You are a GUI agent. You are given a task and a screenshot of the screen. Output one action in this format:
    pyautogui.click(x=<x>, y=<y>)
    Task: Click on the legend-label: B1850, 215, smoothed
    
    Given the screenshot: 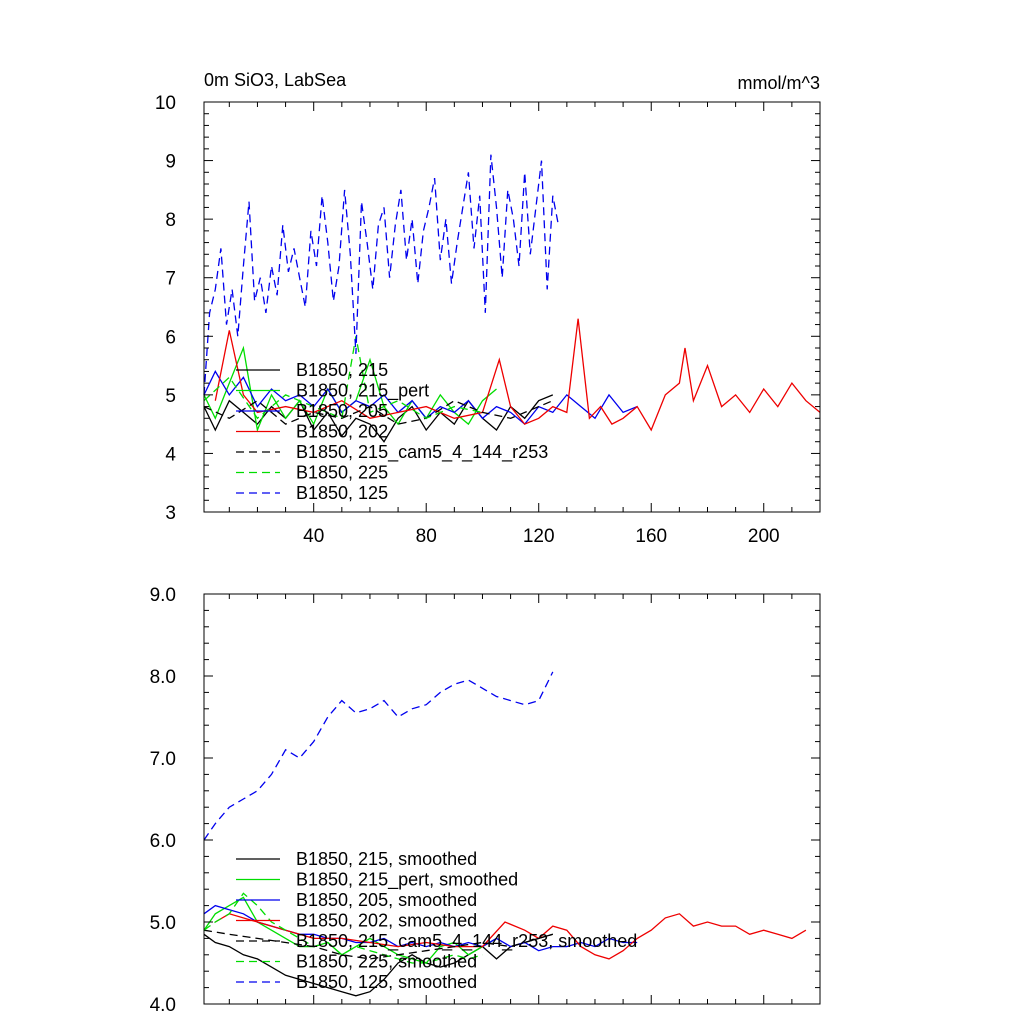 What is the action you would take?
    pyautogui.click(x=386, y=859)
    